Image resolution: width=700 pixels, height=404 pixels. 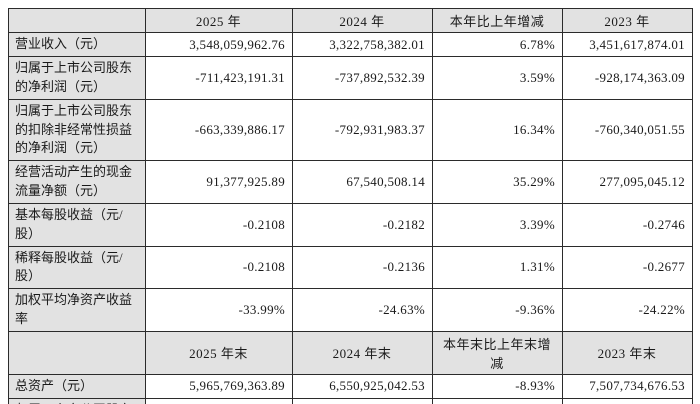 What do you see at coordinates (77, 44) in the screenshot?
I see `row-label: 营业收入（元）` at bounding box center [77, 44].